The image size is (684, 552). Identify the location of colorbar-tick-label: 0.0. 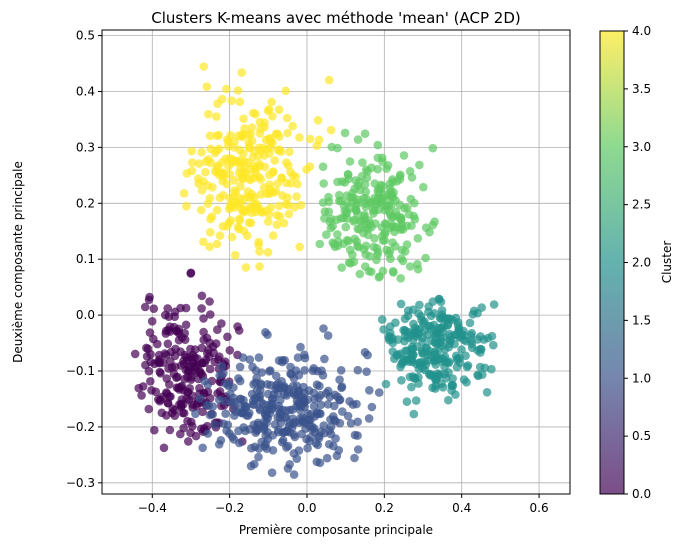
(641, 494).